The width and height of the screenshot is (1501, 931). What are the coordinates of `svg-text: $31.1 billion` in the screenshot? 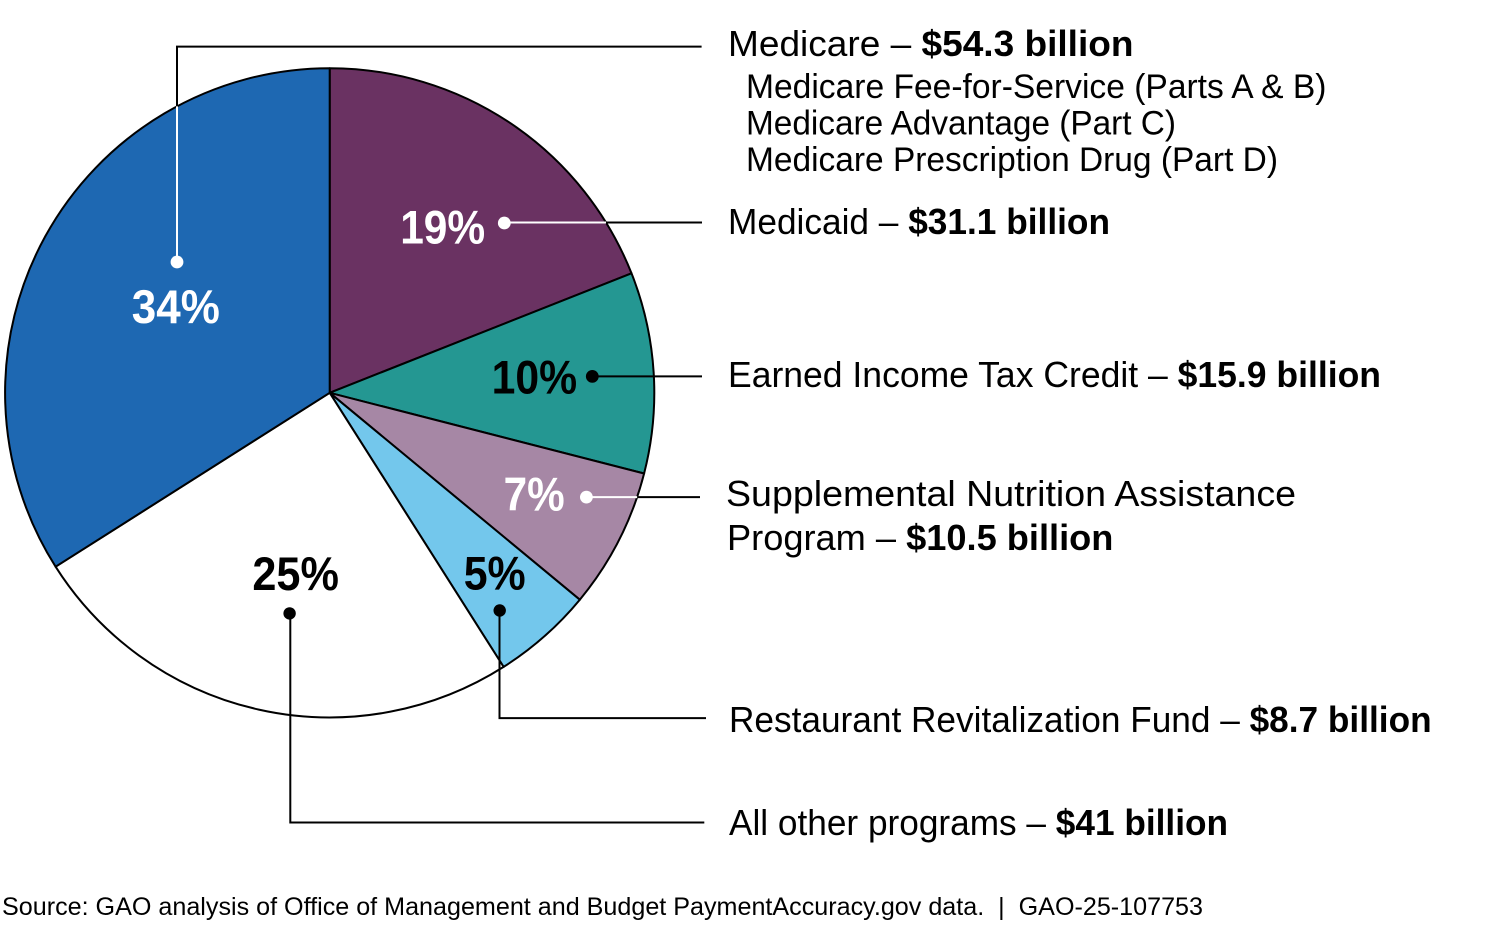 It's located at (1009, 221).